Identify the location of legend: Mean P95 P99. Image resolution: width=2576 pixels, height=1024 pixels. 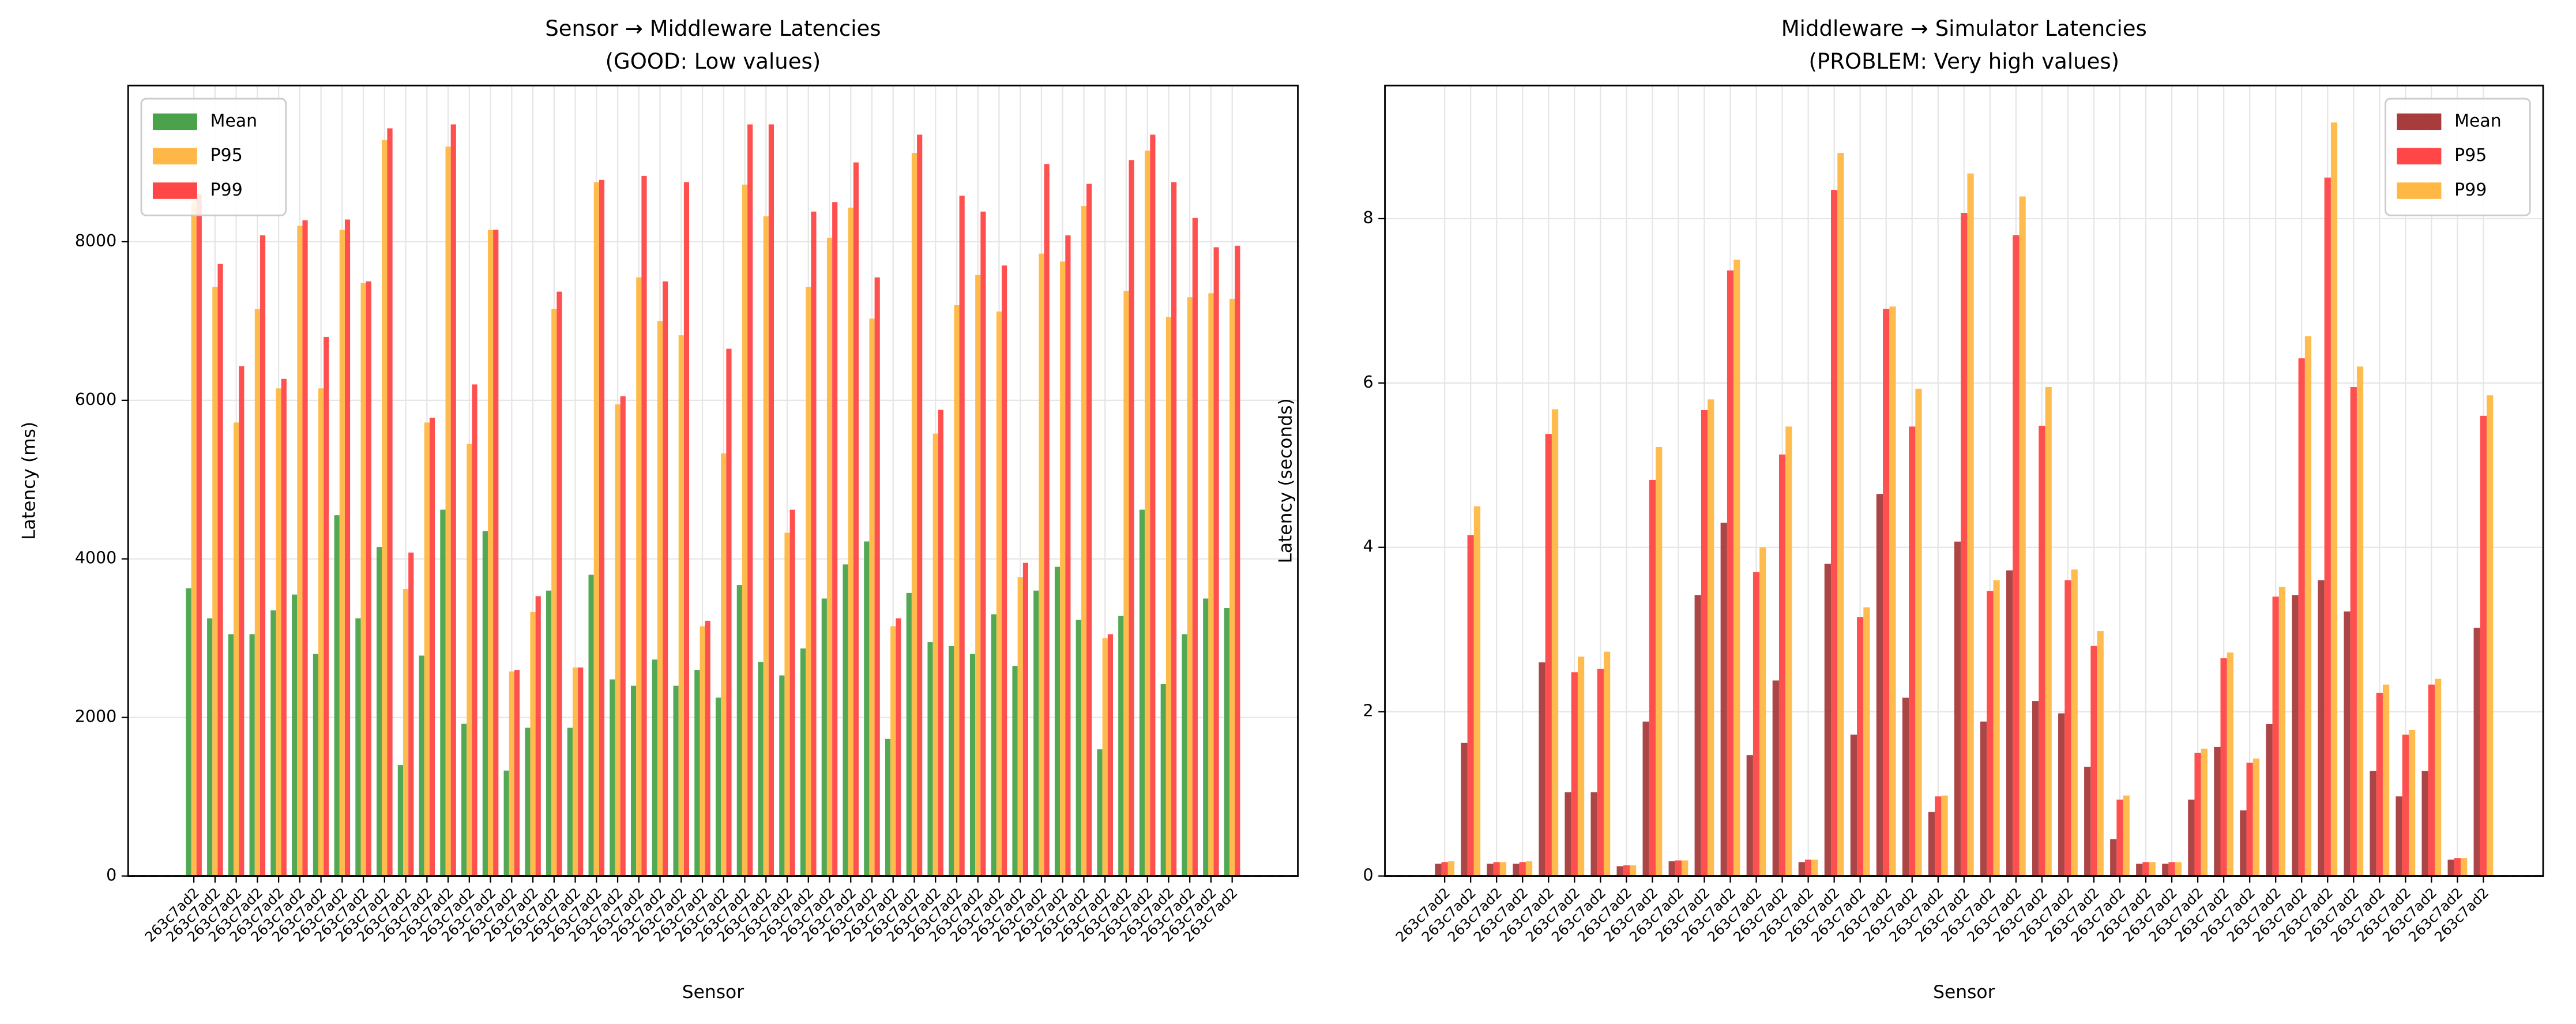
(213, 156).